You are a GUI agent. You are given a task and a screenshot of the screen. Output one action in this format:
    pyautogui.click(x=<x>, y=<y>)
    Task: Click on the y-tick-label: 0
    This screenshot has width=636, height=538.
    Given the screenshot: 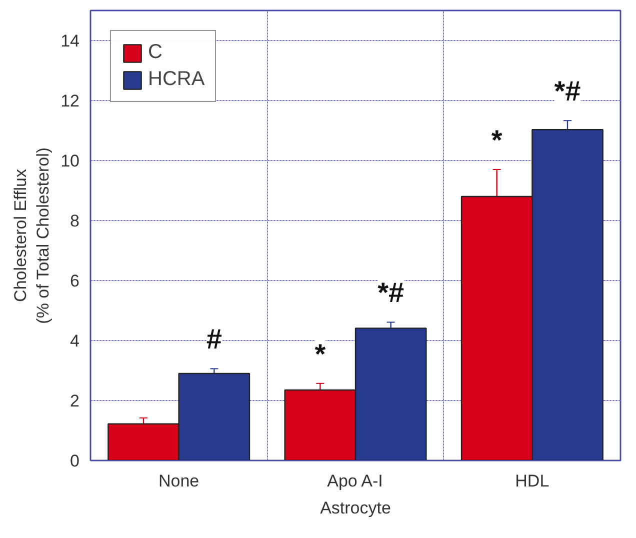 What is the action you would take?
    pyautogui.click(x=75, y=461)
    